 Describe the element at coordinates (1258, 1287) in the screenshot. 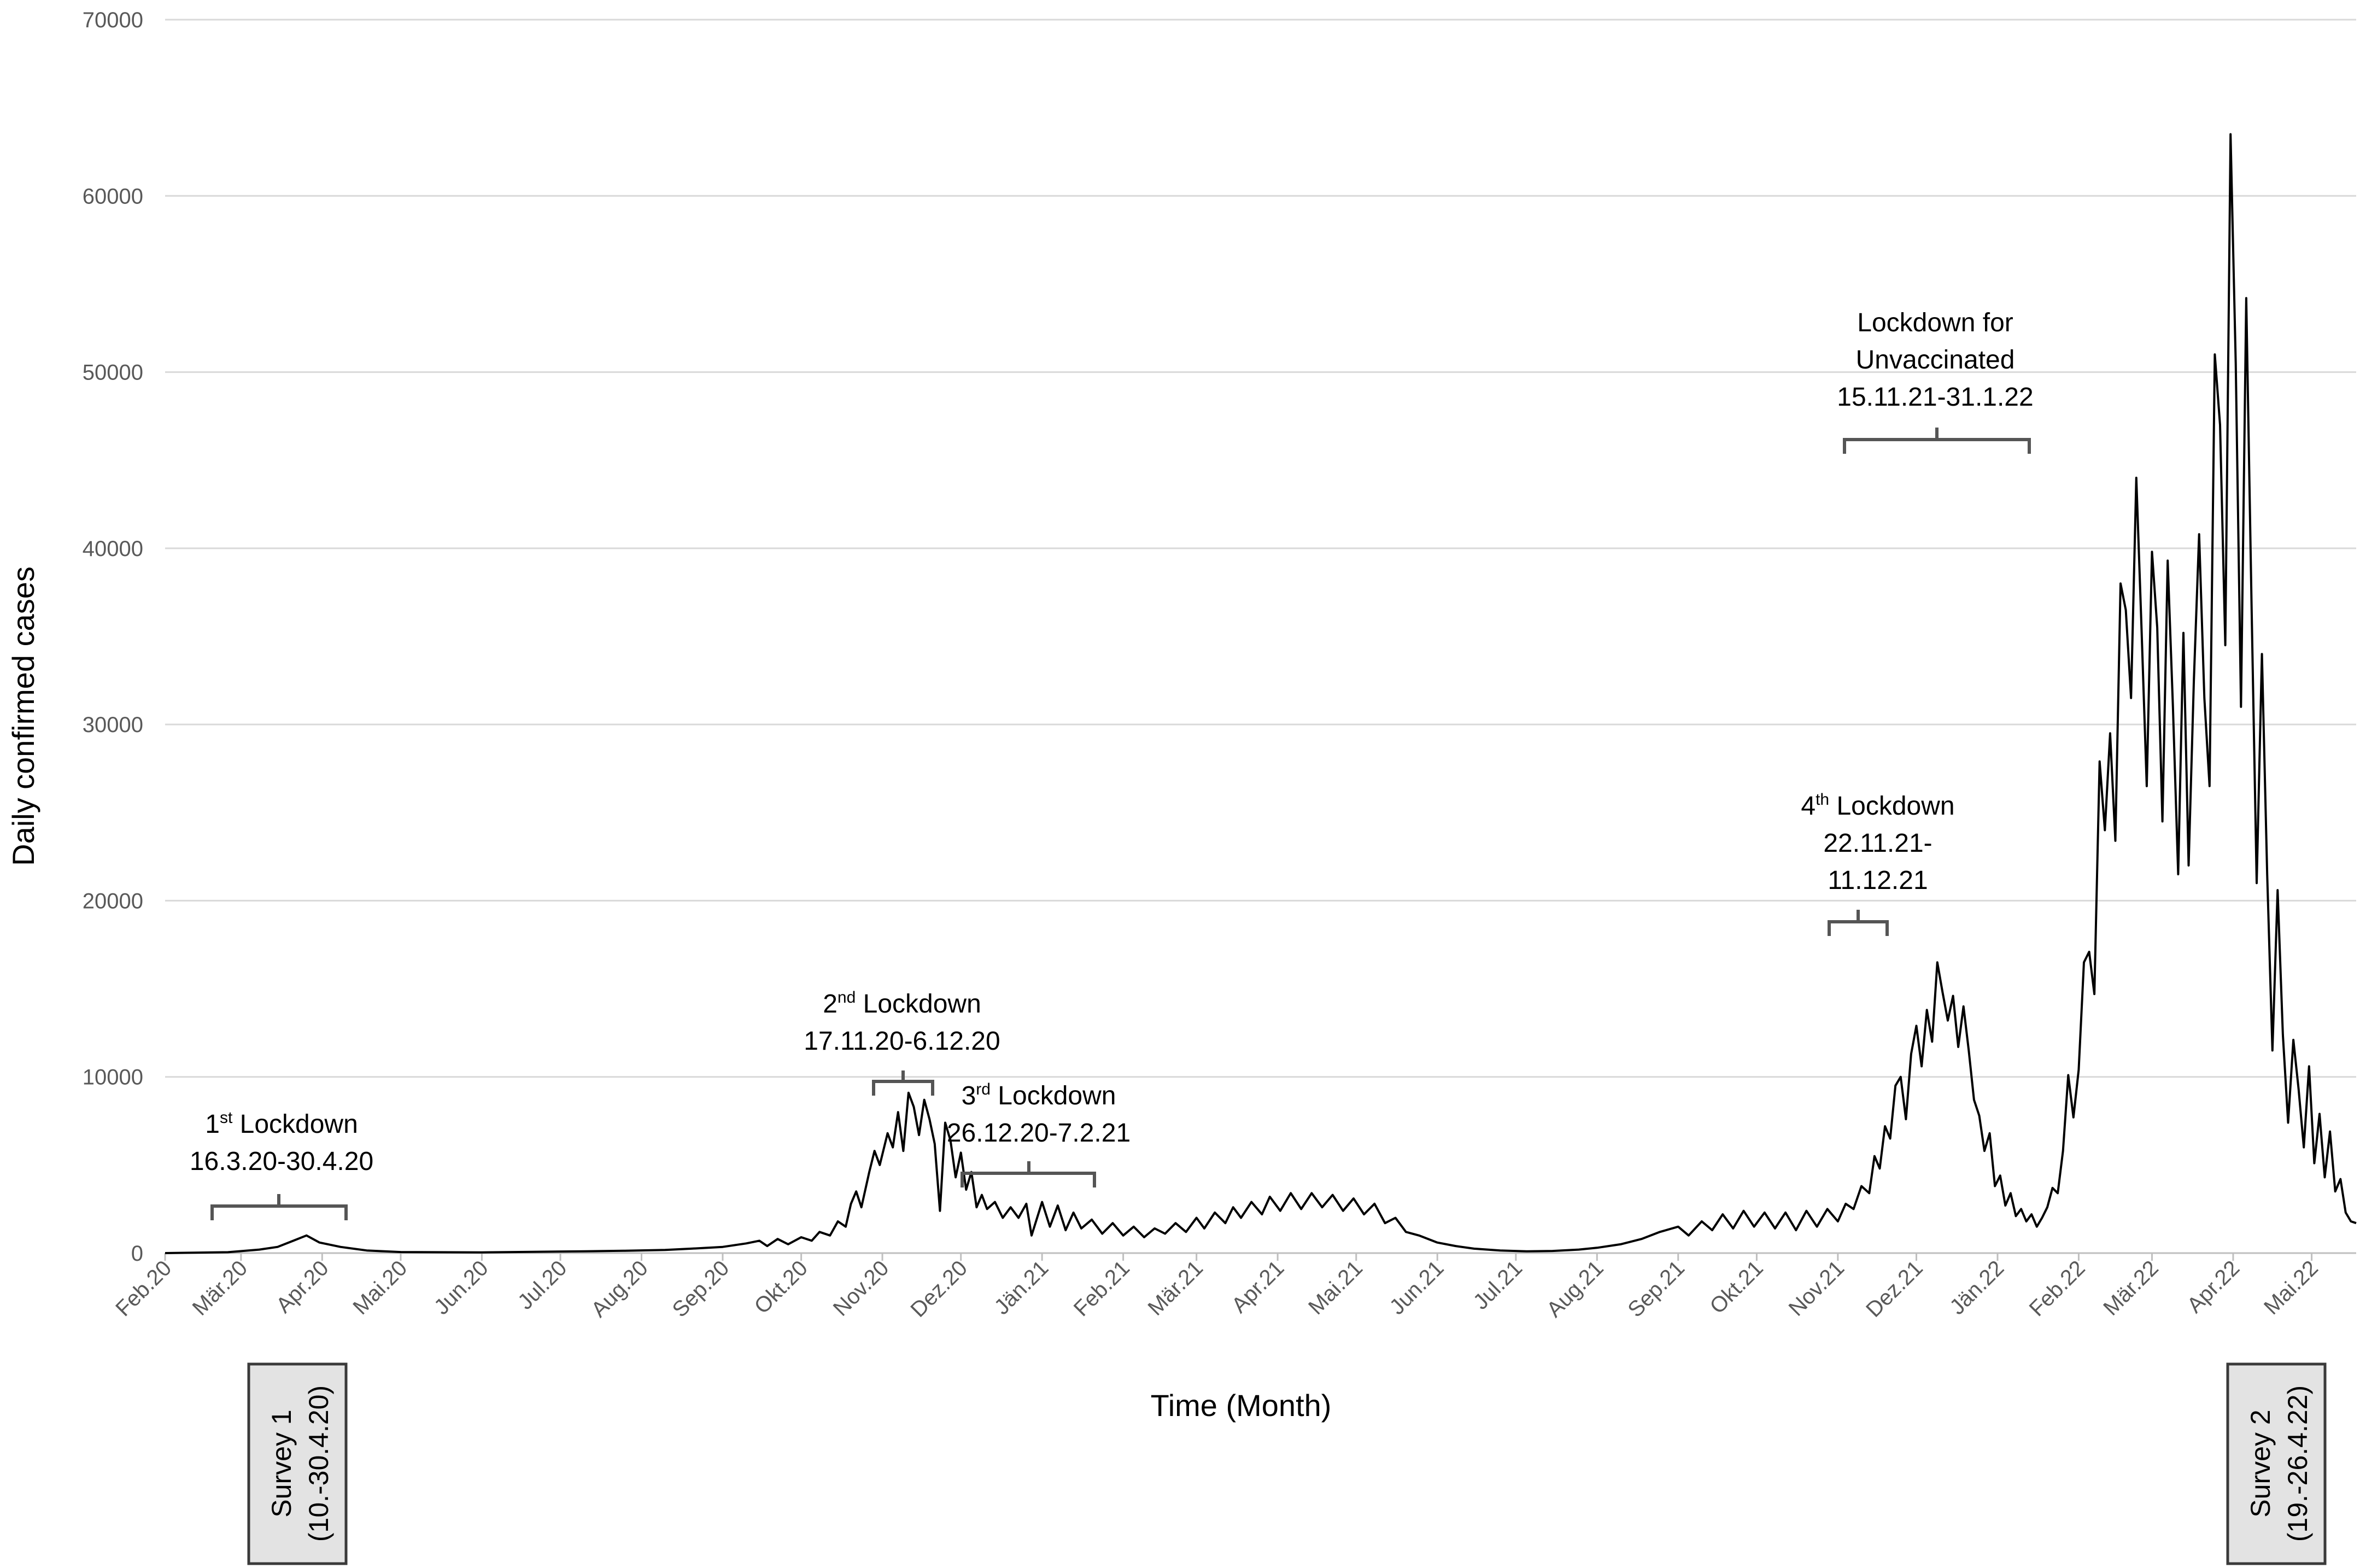

I see `x-tick-label: Apr.21` at that location.